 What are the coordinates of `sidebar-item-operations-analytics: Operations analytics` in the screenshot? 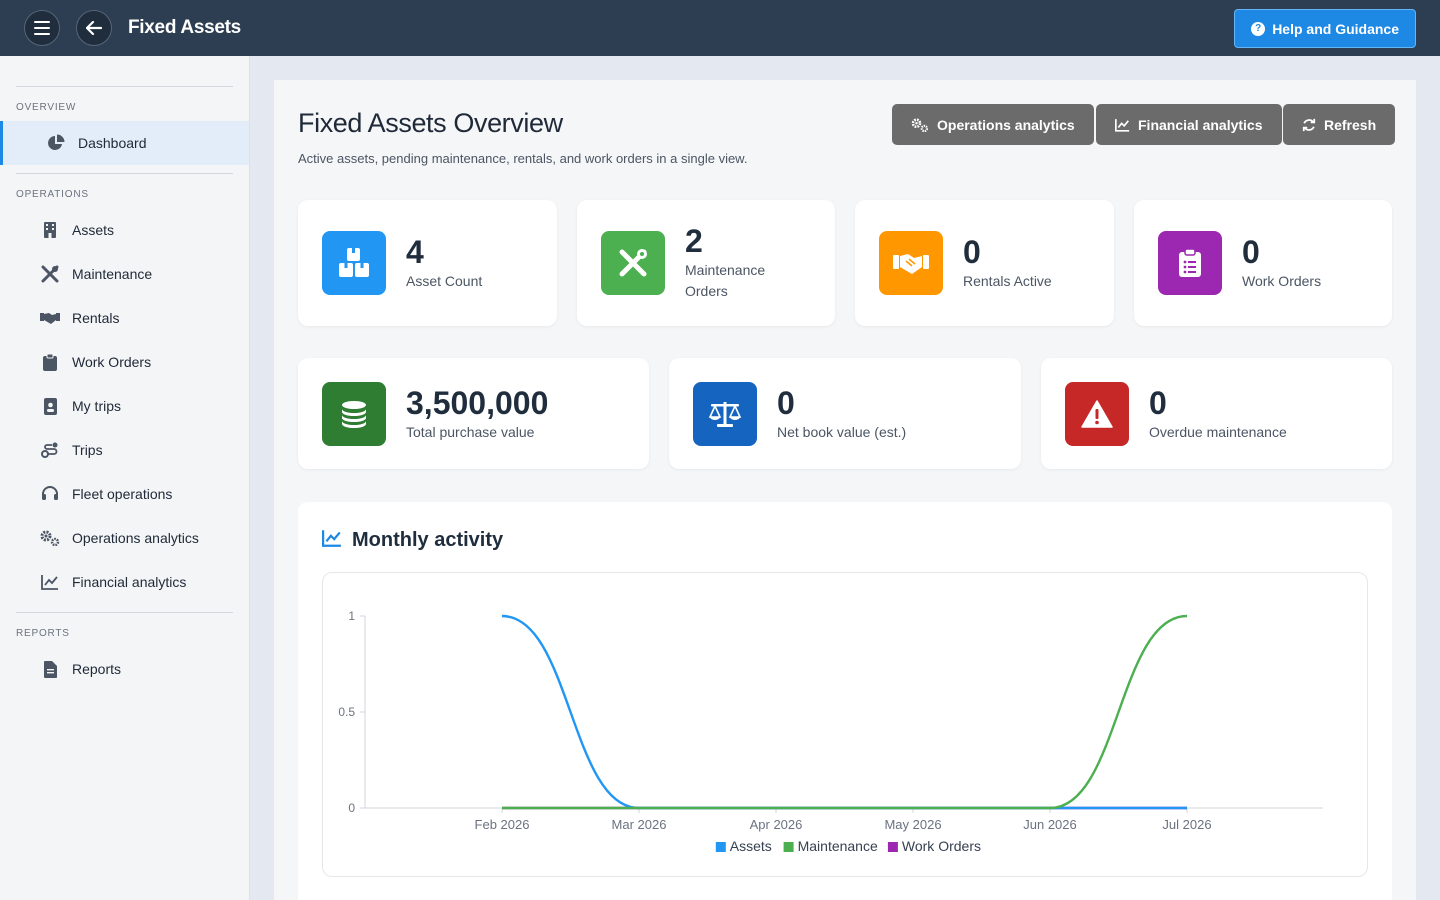 It's located at (124, 538).